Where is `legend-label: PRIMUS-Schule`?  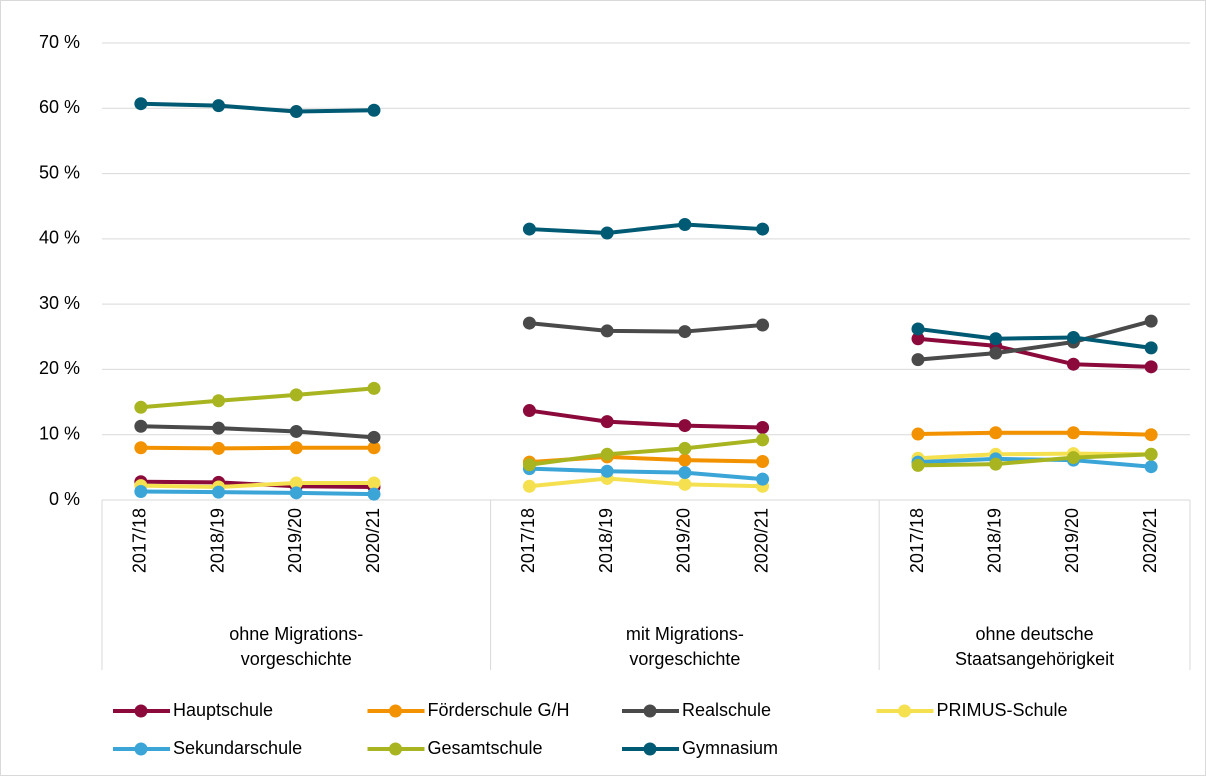 legend-label: PRIMUS-Schule is located at coordinates (1002, 710).